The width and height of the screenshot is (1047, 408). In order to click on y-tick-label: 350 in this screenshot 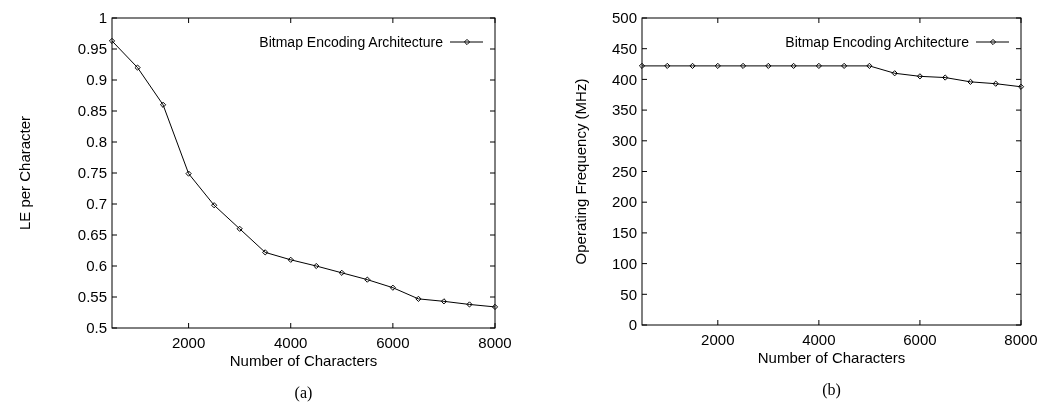, I will do `click(624, 110)`.